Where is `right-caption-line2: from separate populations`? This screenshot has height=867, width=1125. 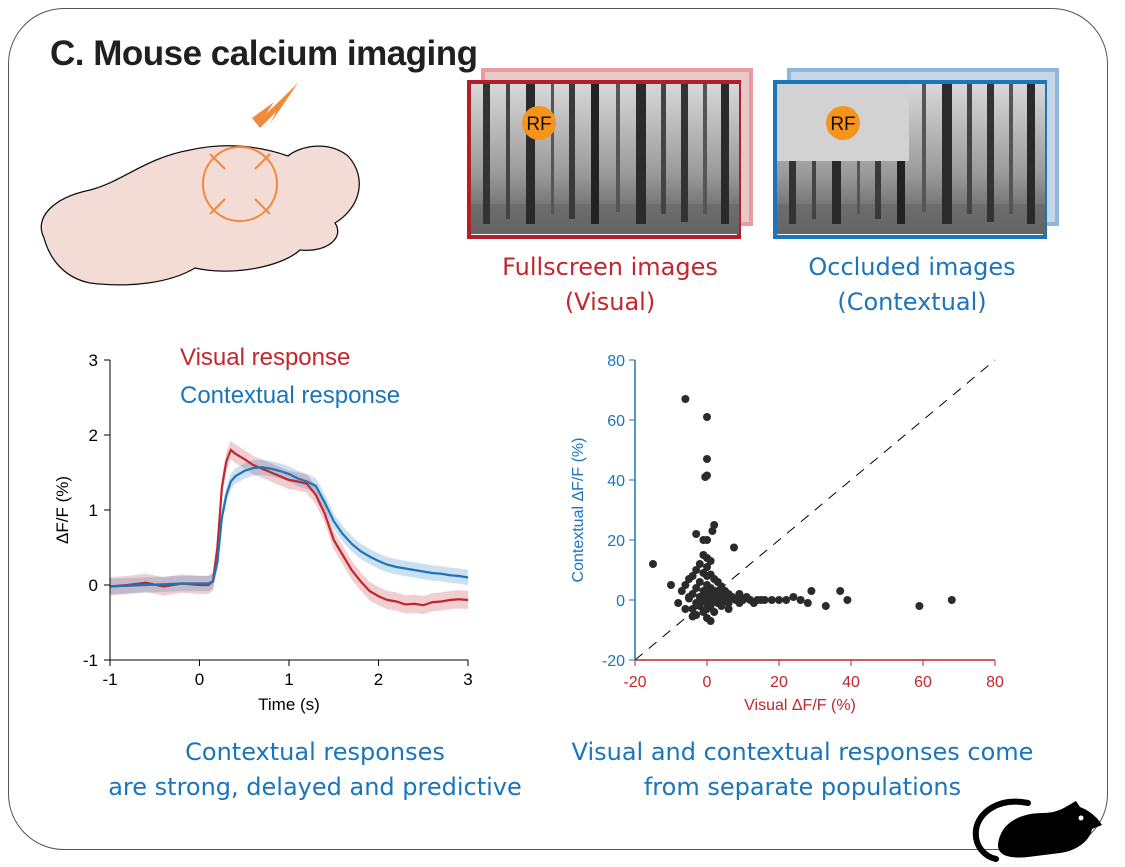
right-caption-line2: from separate populations is located at coordinates (802, 787).